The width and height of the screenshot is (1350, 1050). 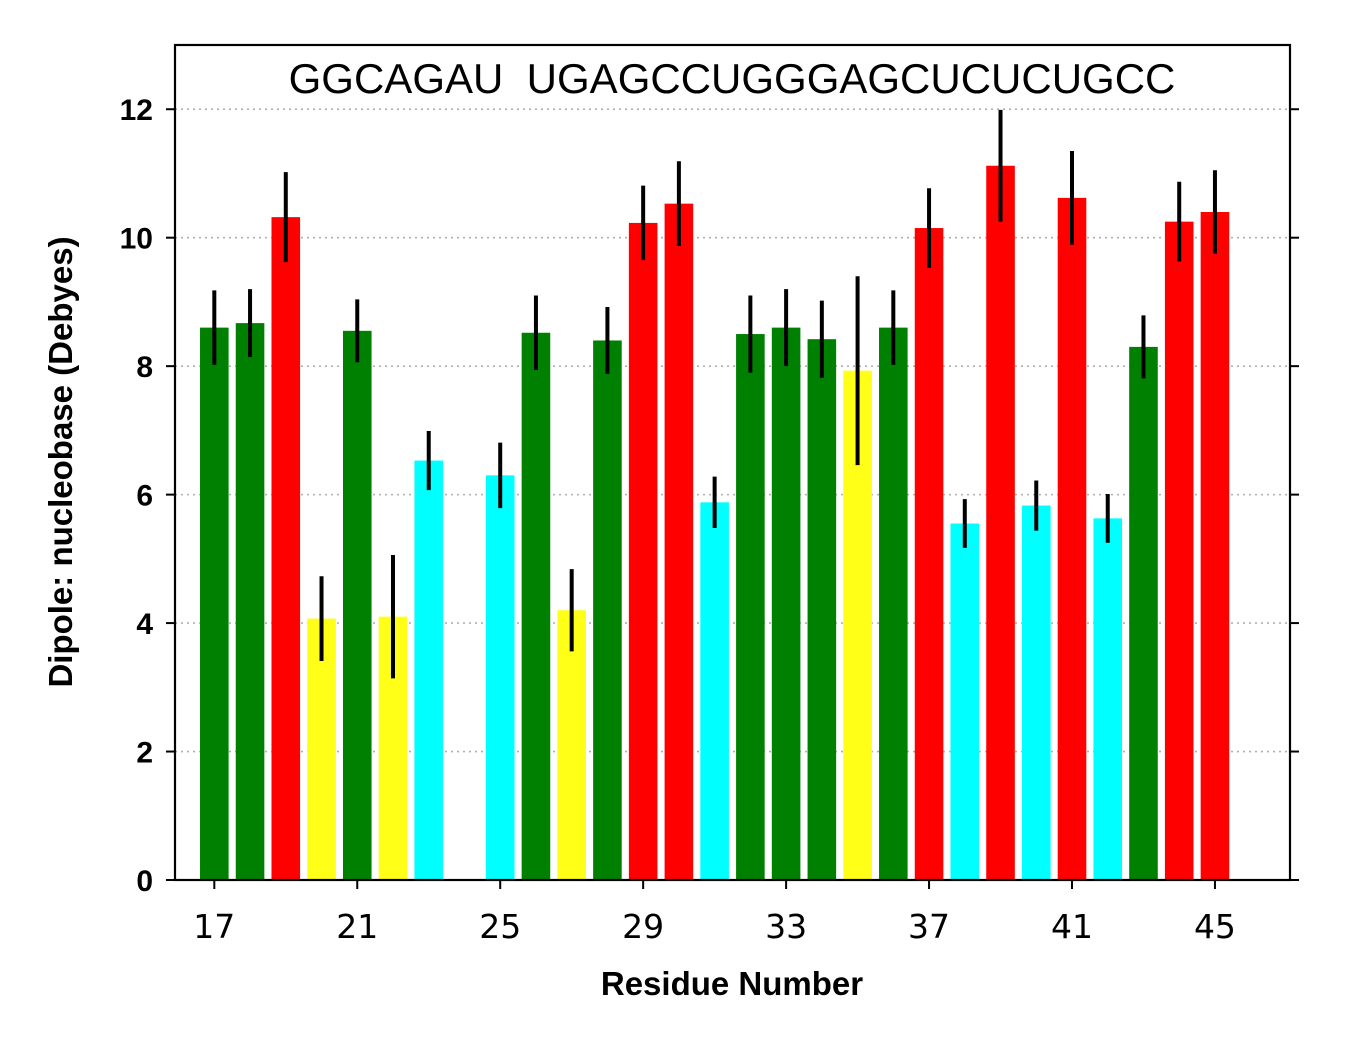 I want to click on x-tick-label: 29, so click(x=643, y=926).